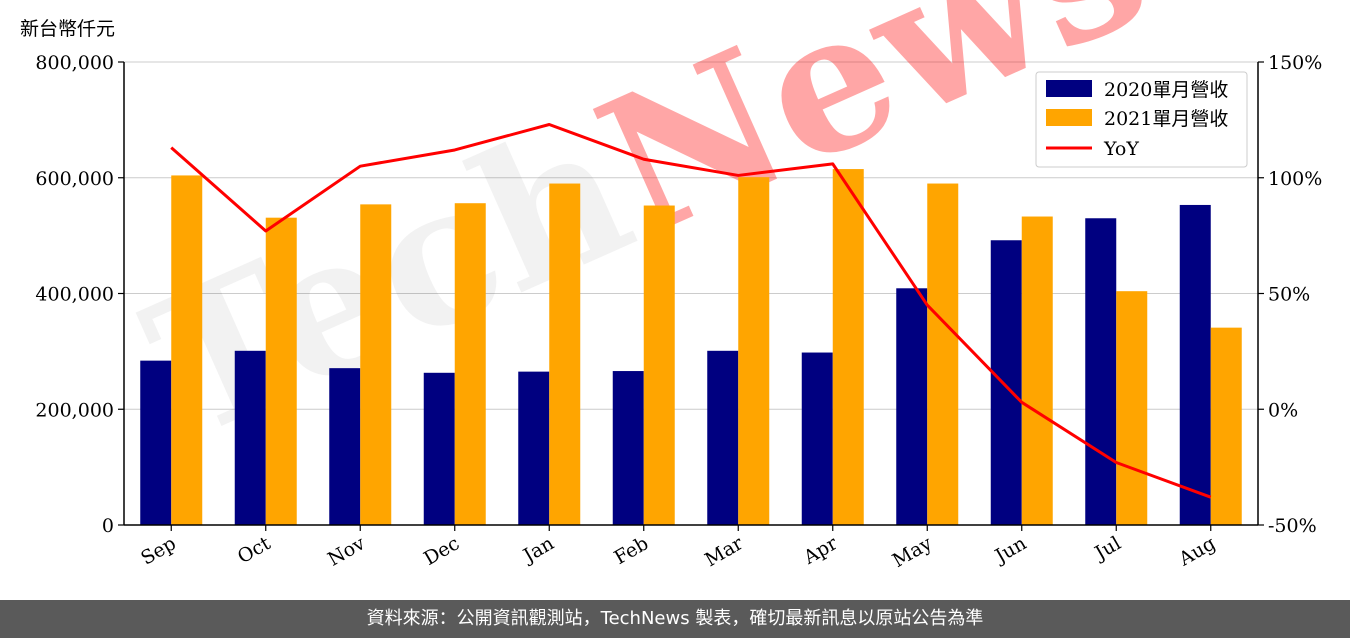 The width and height of the screenshot is (1350, 638). I want to click on y-tick-label: 800,000, so click(74, 63).